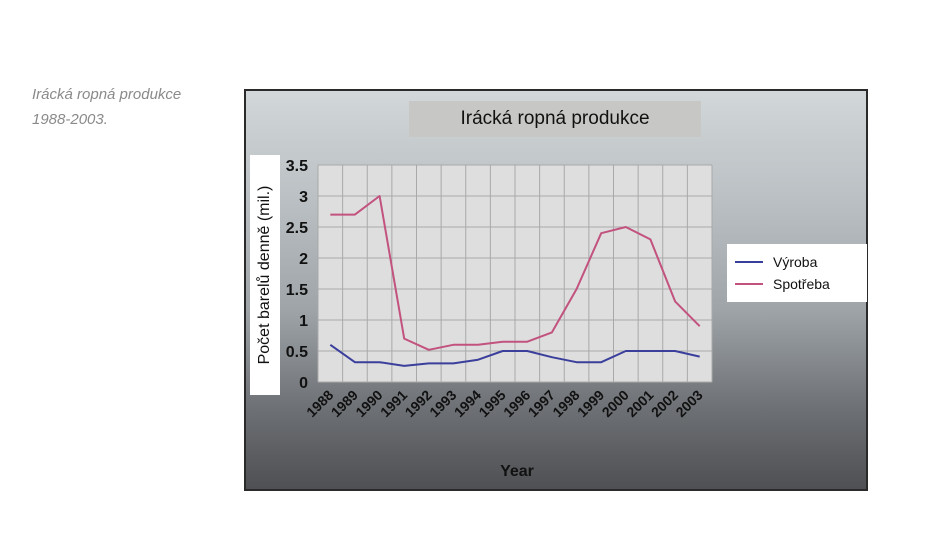 Image resolution: width=945 pixels, height=551 pixels. What do you see at coordinates (615, 403) in the screenshot?
I see `x-tick-label: 2000` at bounding box center [615, 403].